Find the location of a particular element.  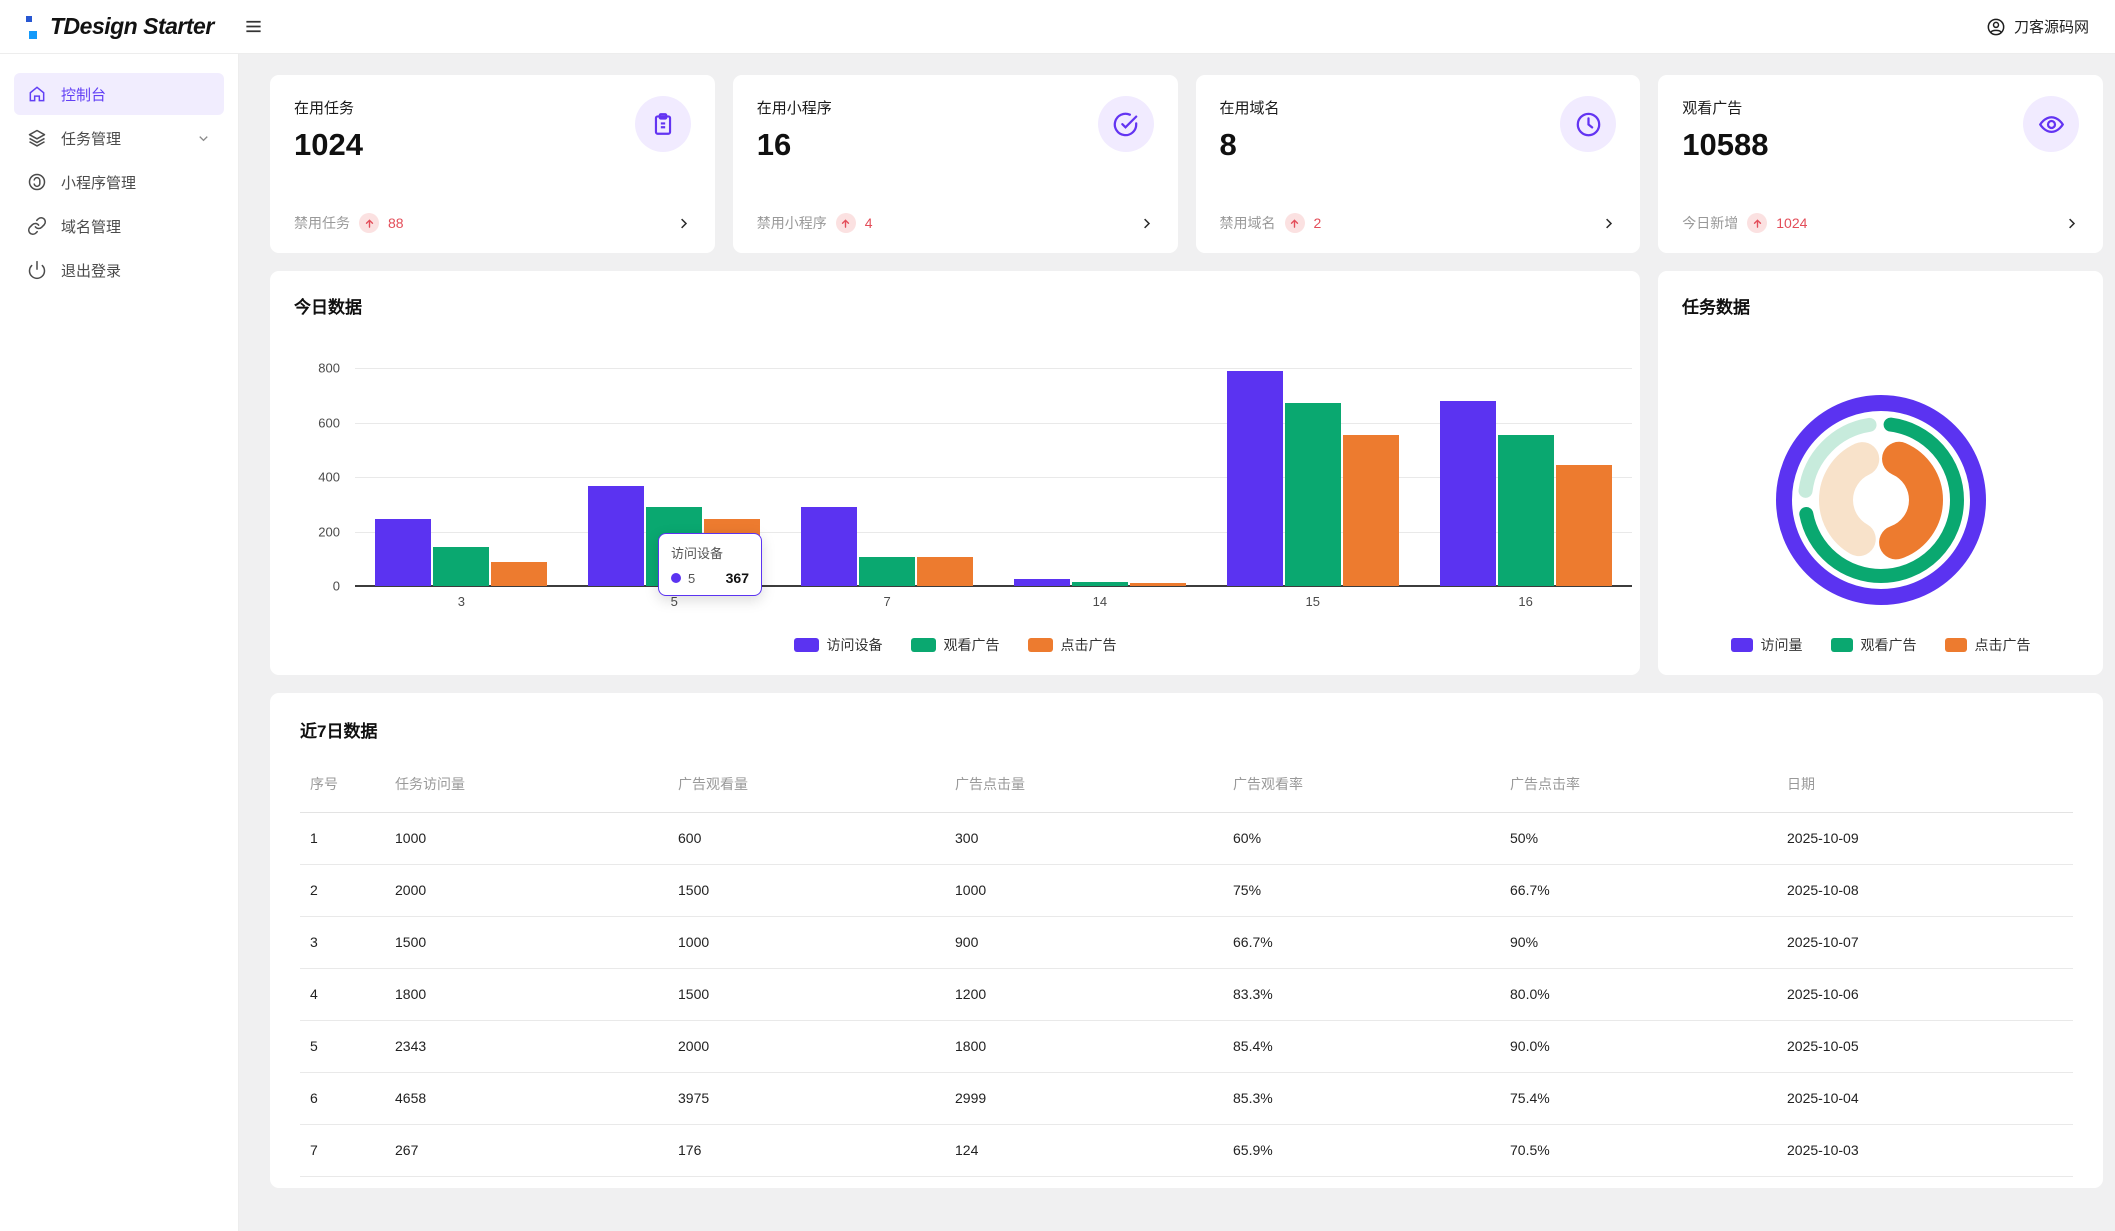

sidebar-item-dashboard: 控制台 is located at coordinates (119, 94).